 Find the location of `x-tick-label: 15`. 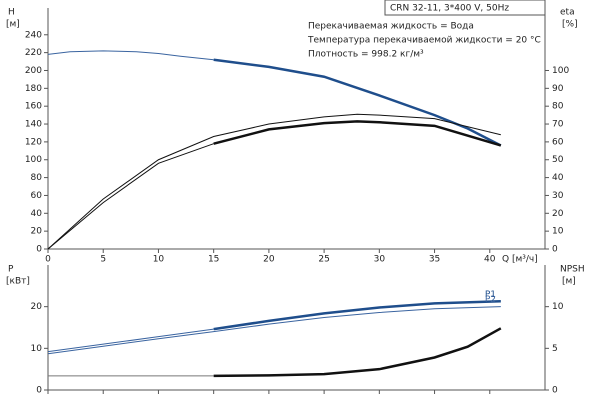

x-tick-label: 15 is located at coordinates (213, 260).